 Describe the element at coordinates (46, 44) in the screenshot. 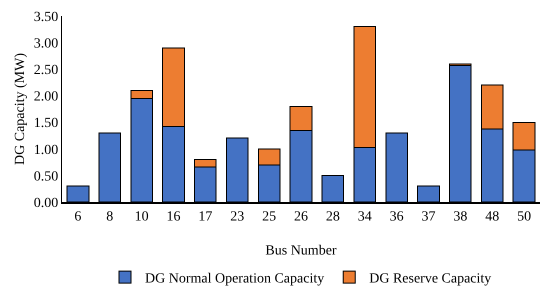

I see `y-tick-label: 3.00` at that location.